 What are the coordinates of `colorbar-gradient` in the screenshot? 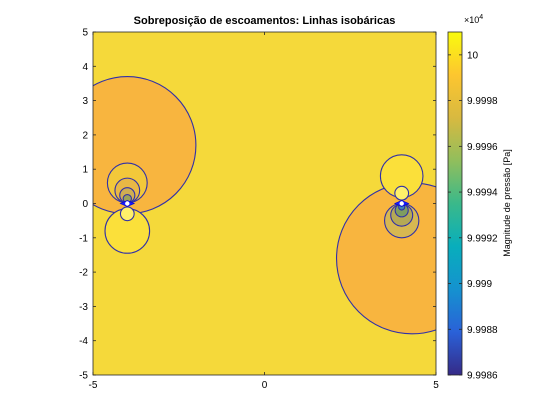 It's located at (455, 203).